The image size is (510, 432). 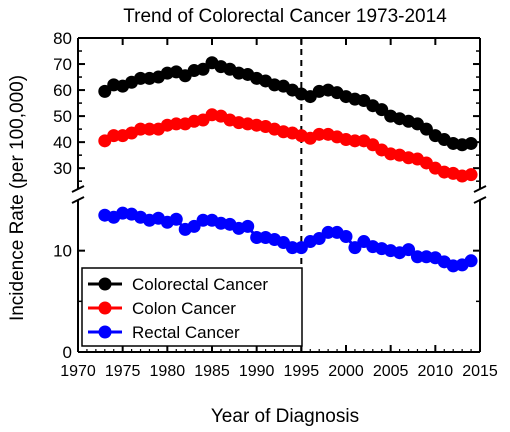 I want to click on axis-break-mark-right-upper, so click(x=480, y=189).